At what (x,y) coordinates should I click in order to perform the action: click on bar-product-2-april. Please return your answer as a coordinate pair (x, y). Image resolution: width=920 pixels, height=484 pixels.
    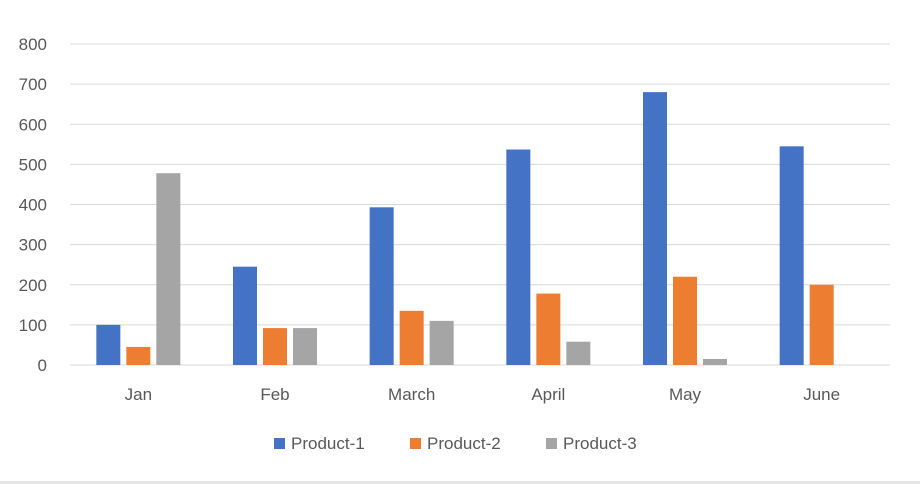
    Looking at the image, I should click on (548, 329).